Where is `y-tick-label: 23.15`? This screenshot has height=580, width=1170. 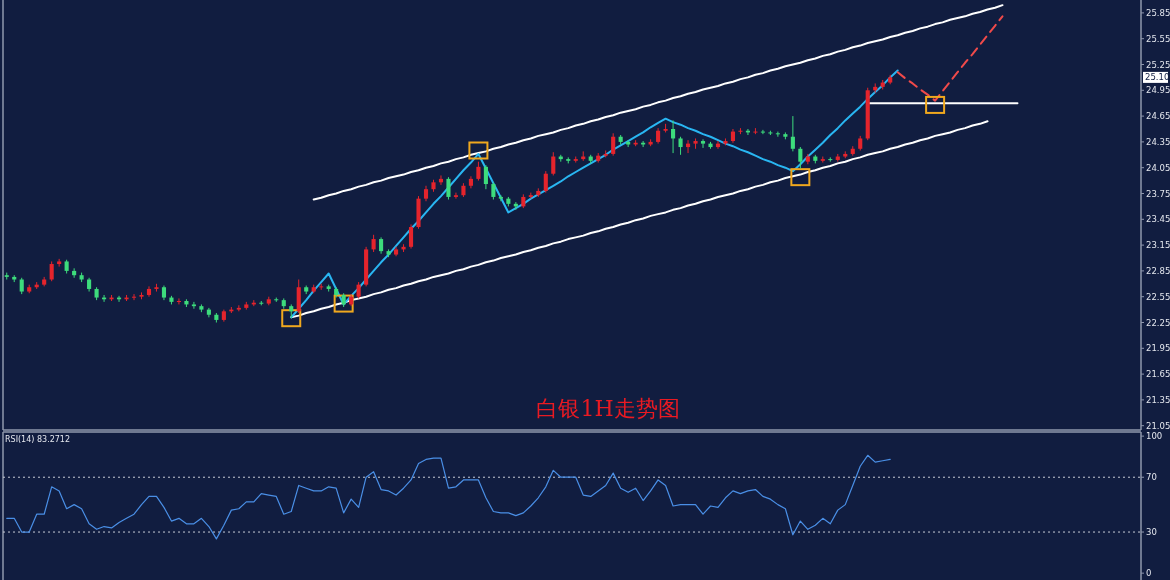 y-tick-label: 23.15 is located at coordinates (1158, 245).